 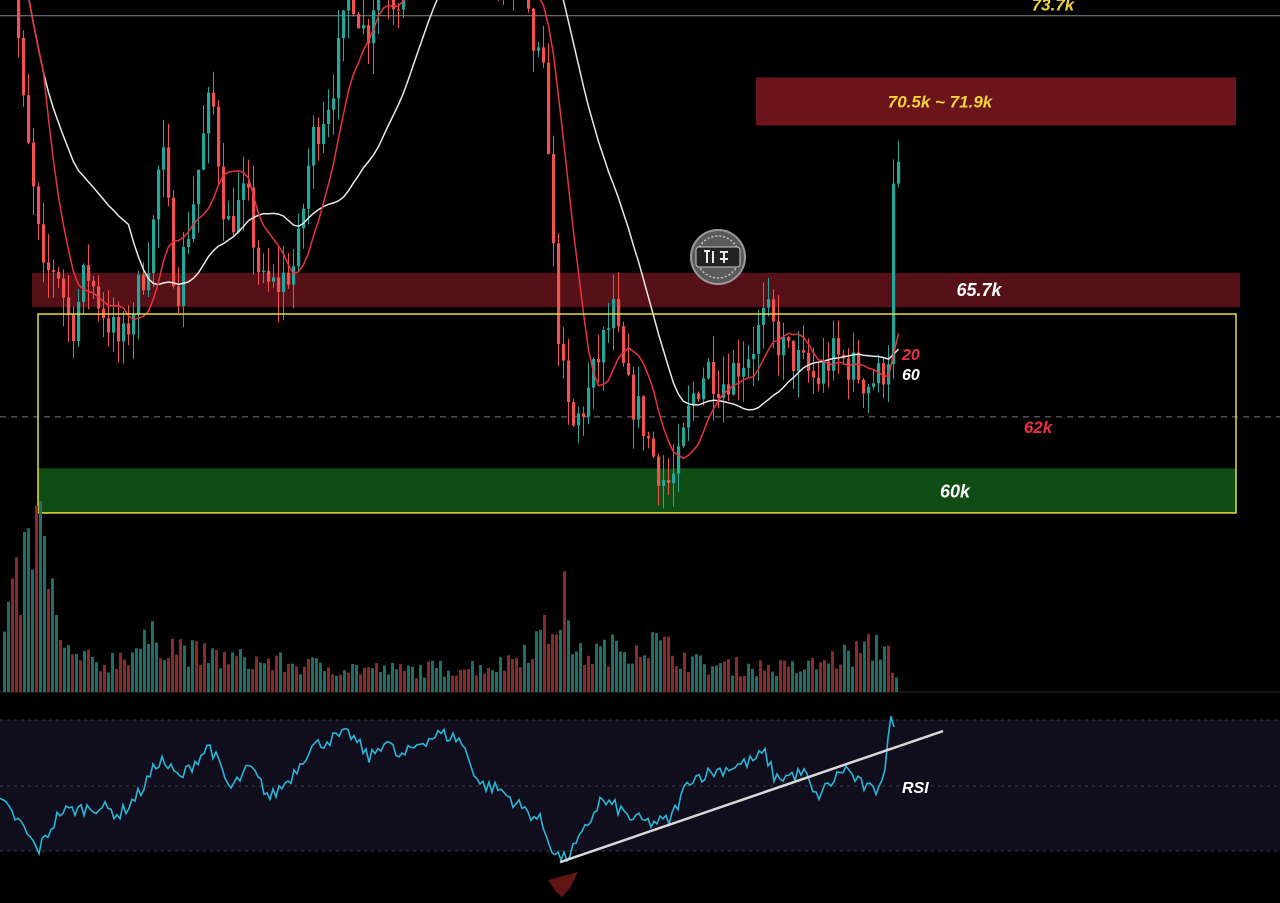 What do you see at coordinates (718, 257) in the screenshot?
I see `watermark-logo-icon` at bounding box center [718, 257].